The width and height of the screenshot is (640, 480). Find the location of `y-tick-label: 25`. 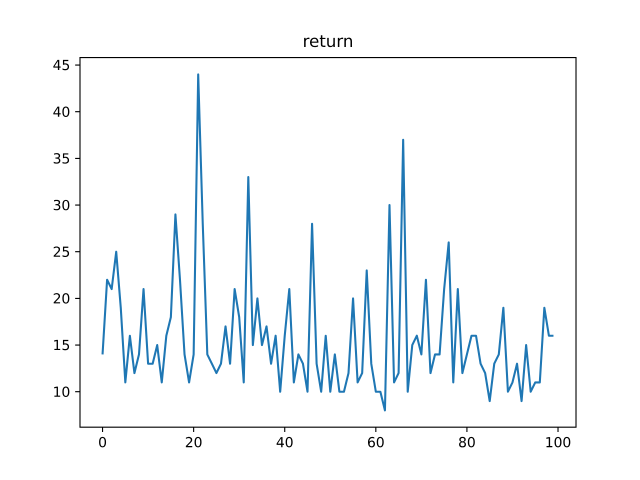

y-tick-label: 25 is located at coordinates (62, 251).